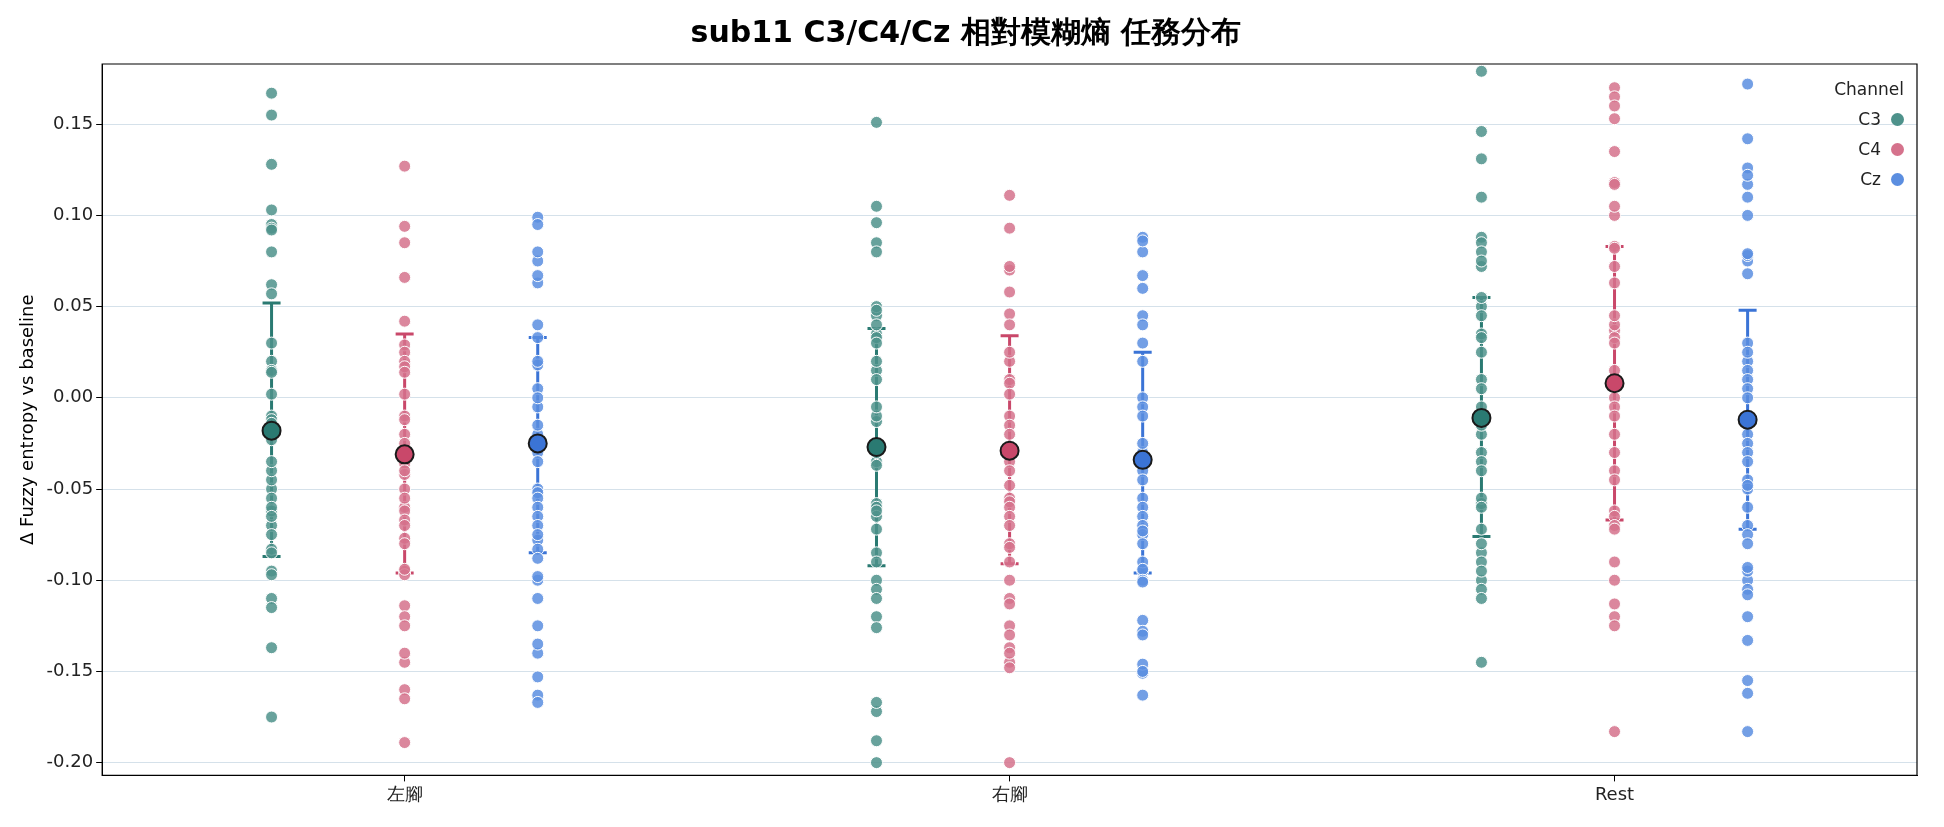 Image resolution: width=1944 pixels, height=827 pixels. Describe the element at coordinates (73, 396) in the screenshot. I see `y-tick-label: 0.00` at that location.